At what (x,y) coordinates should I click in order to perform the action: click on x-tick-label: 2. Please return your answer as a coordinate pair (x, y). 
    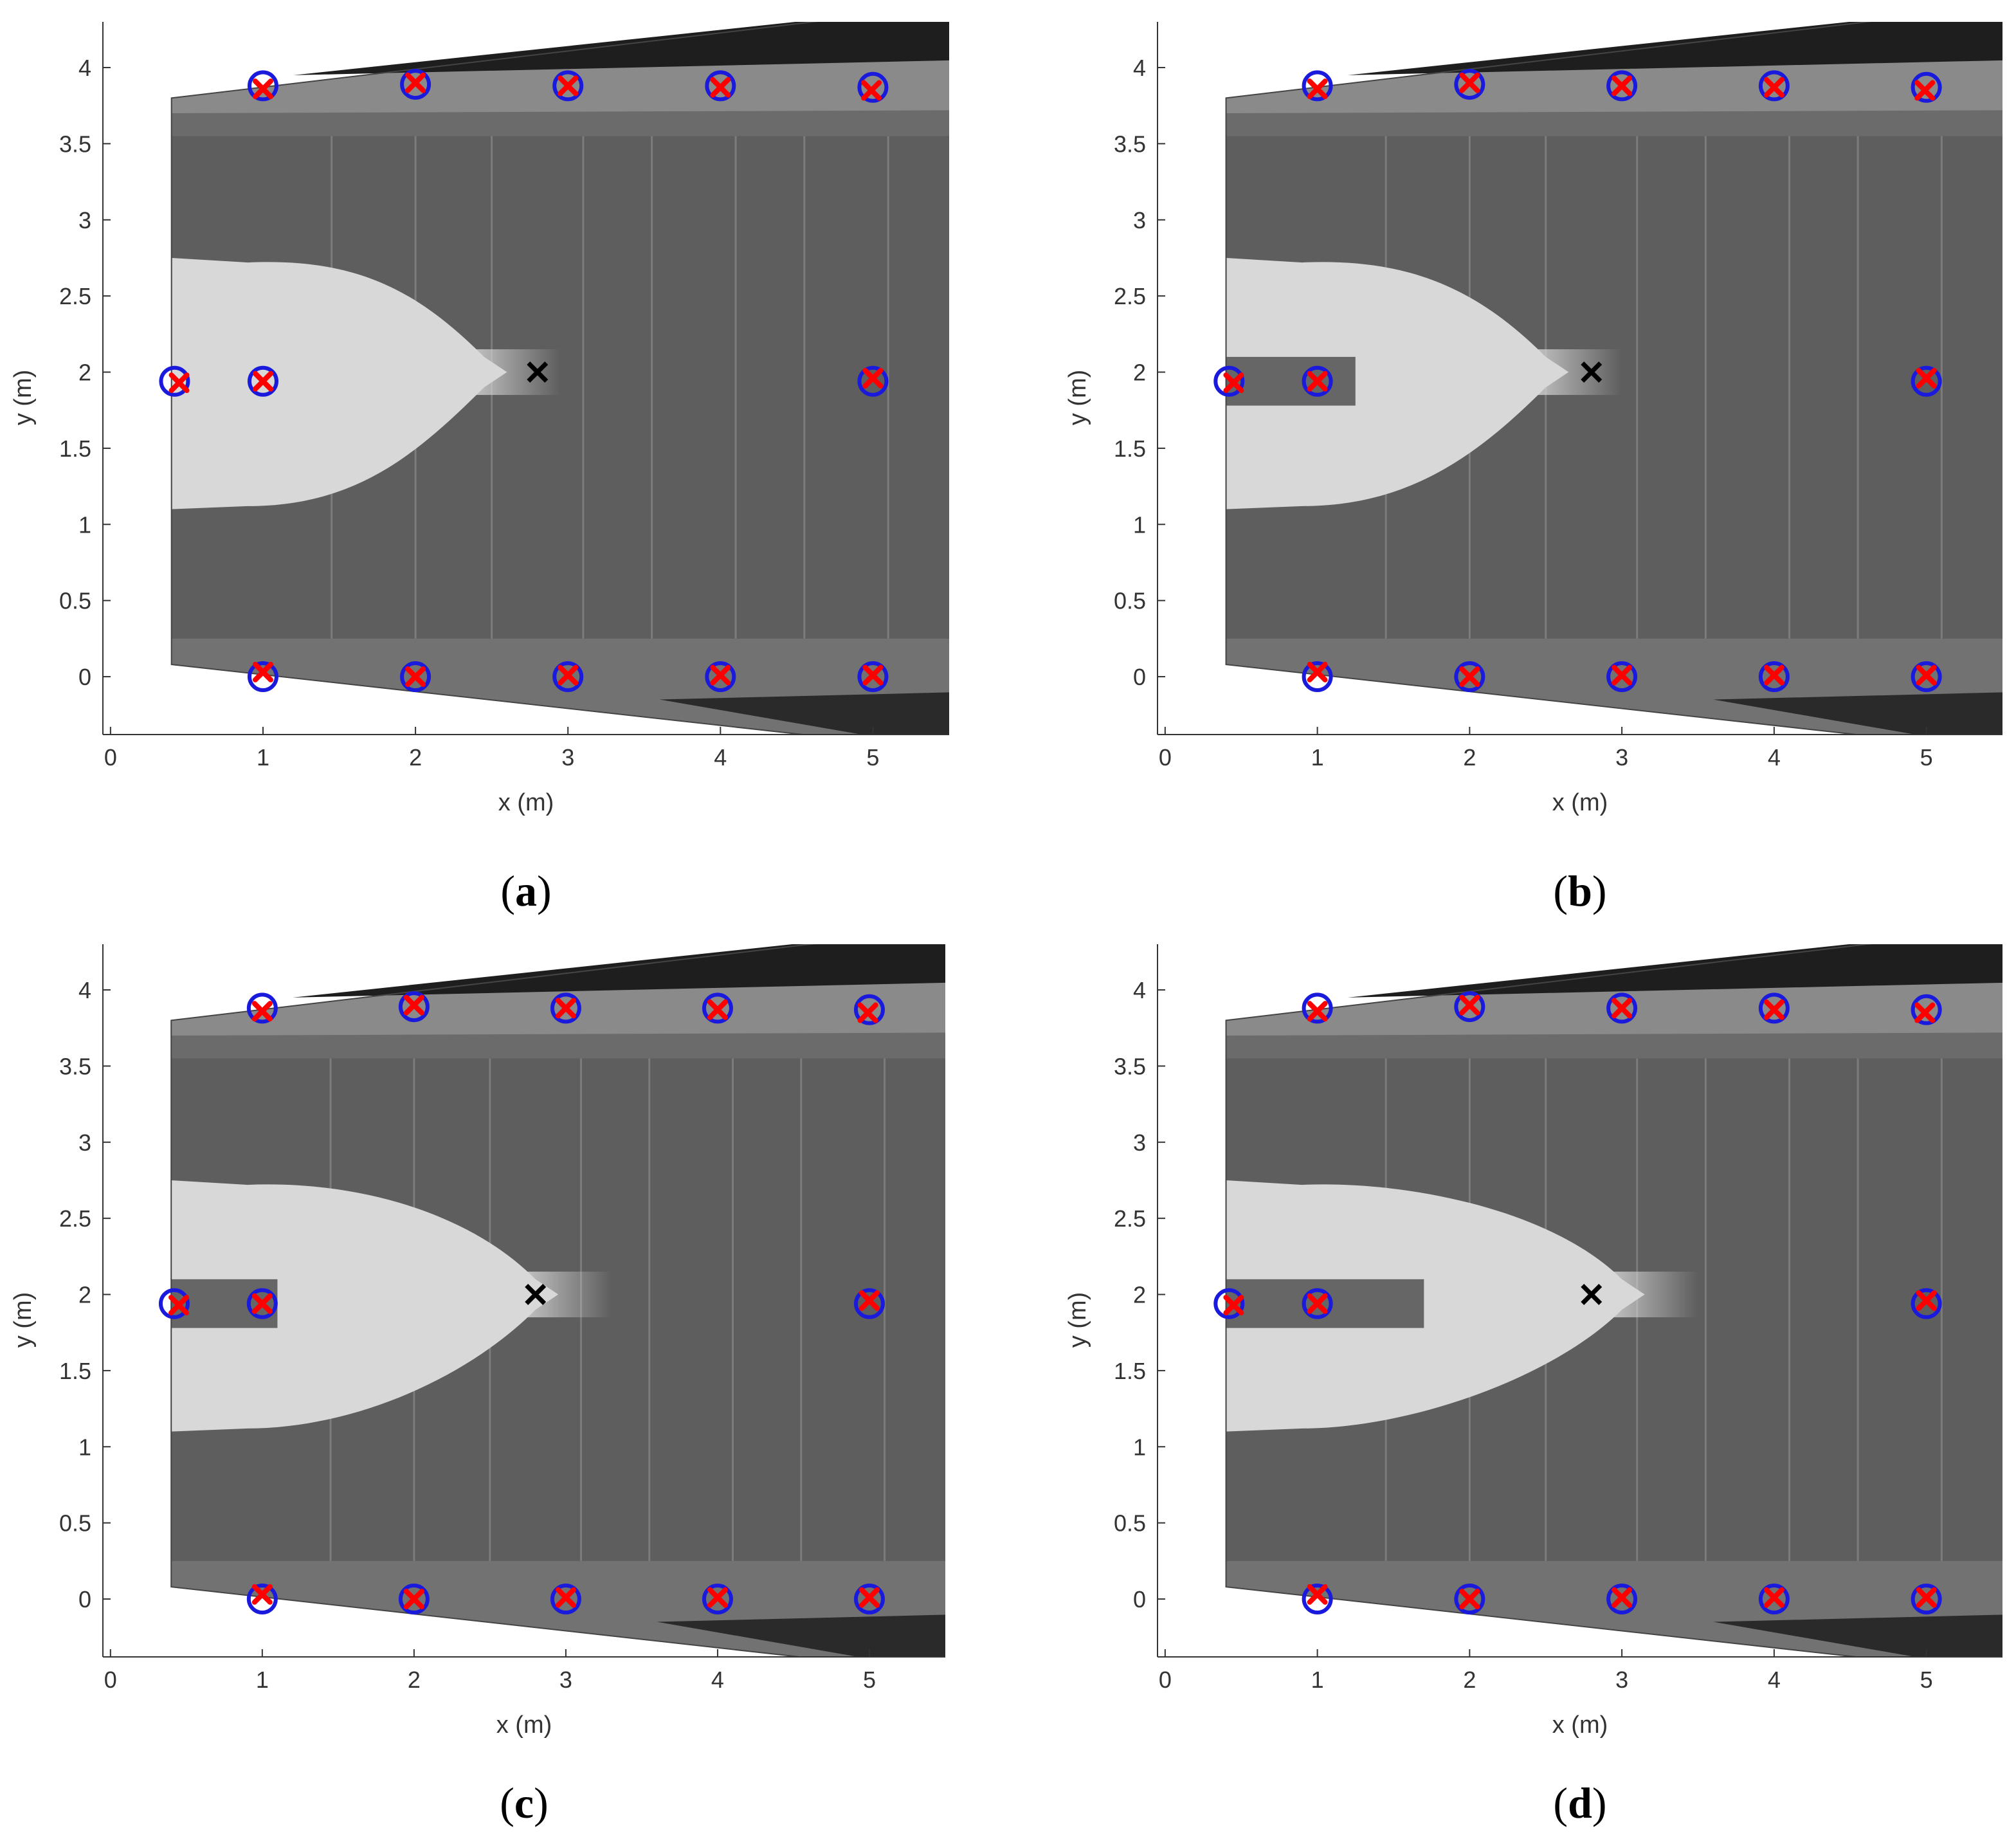
    Looking at the image, I should click on (1469, 758).